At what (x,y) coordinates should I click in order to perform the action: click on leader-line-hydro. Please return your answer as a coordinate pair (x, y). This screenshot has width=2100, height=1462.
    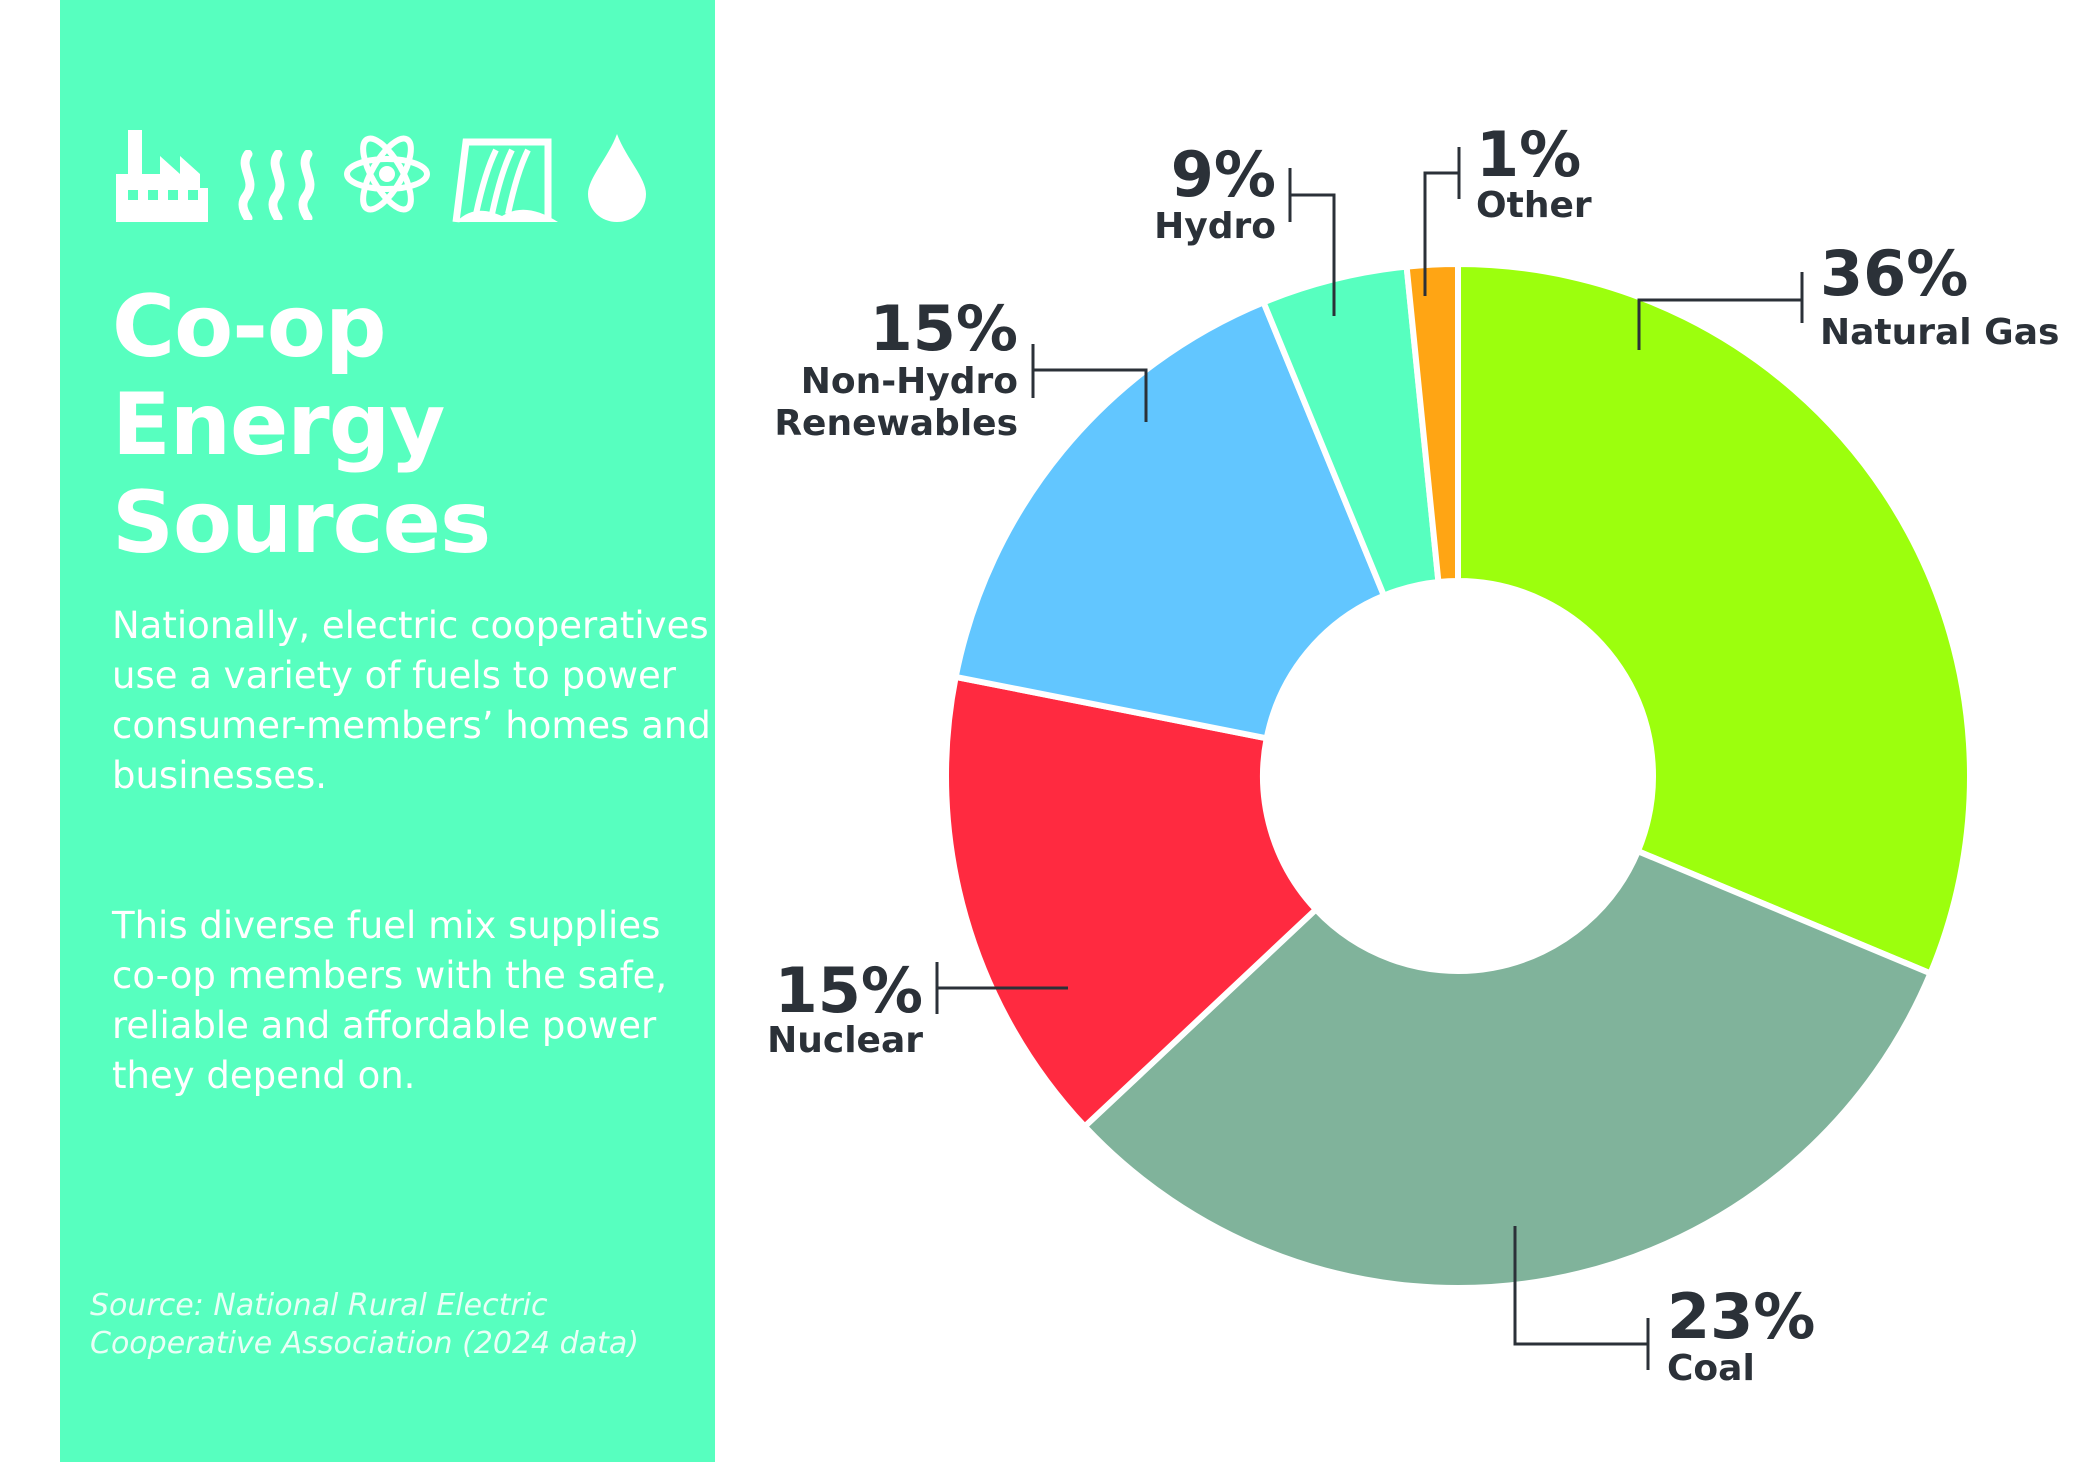
    Looking at the image, I should click on (1312, 242).